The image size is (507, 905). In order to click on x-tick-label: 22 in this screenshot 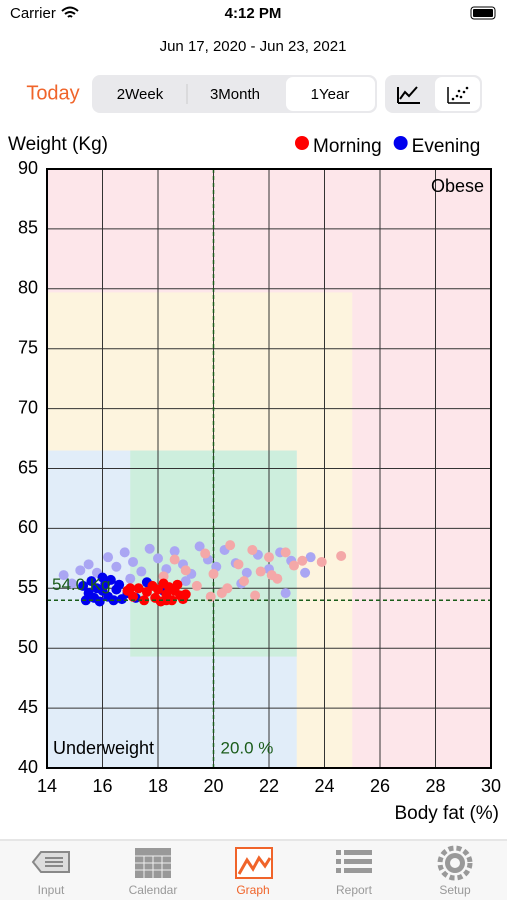, I will do `click(269, 786)`.